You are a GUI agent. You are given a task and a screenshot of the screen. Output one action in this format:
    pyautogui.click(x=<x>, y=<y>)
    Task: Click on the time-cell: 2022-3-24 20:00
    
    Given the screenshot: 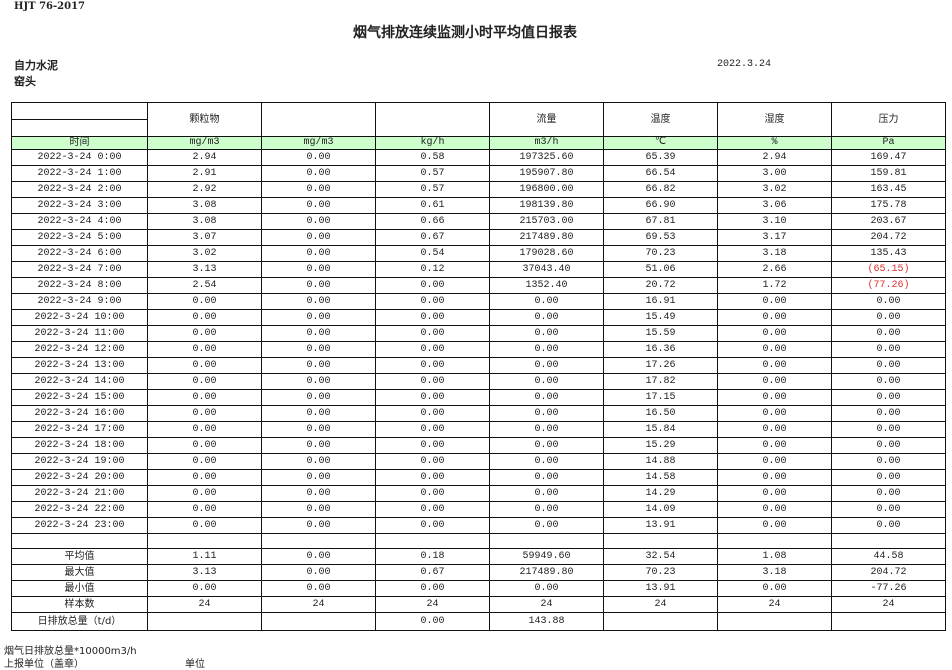 What is the action you would take?
    pyautogui.click(x=79, y=477)
    